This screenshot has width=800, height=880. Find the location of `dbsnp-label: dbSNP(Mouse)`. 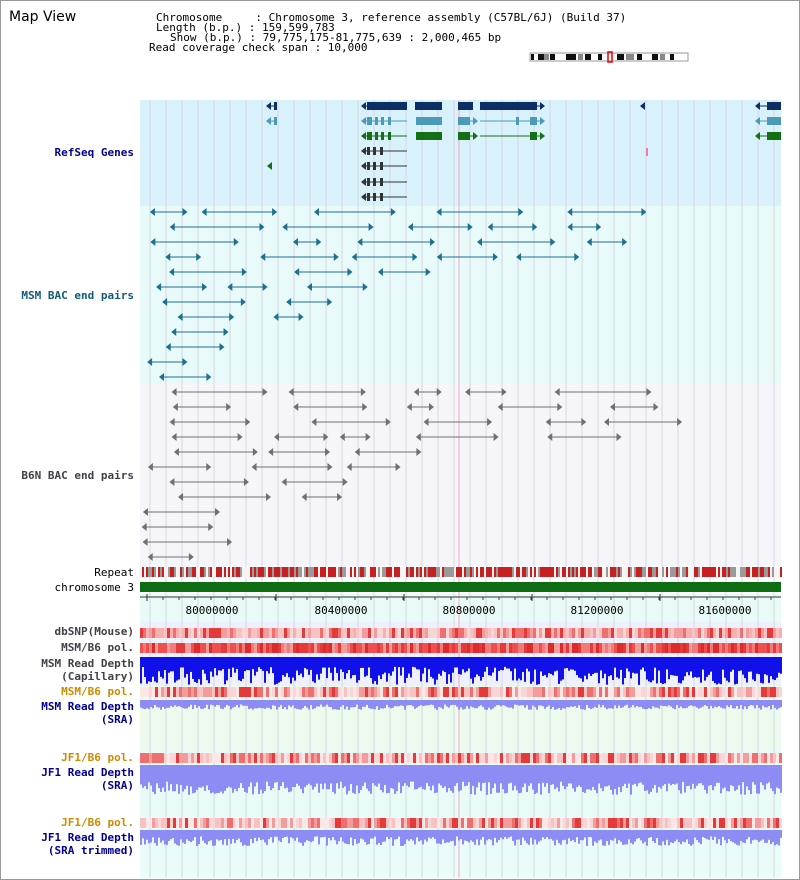

dbsnp-label: dbSNP(Mouse) is located at coordinates (94, 631).